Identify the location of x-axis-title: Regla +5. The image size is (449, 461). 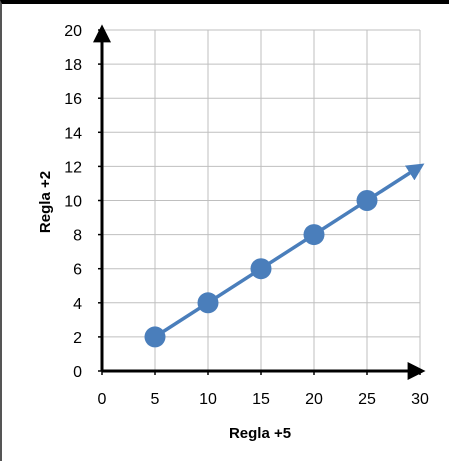
(260, 433).